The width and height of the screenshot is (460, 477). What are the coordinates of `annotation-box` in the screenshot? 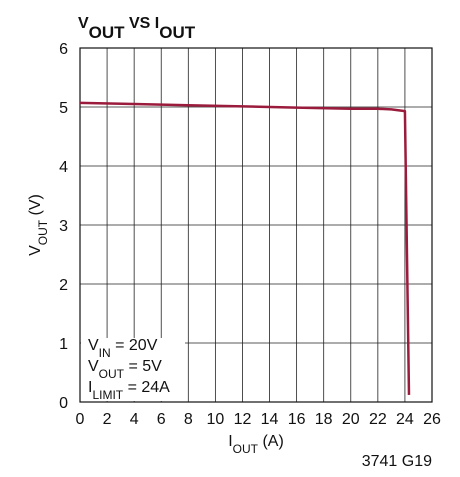 It's located at (133, 369).